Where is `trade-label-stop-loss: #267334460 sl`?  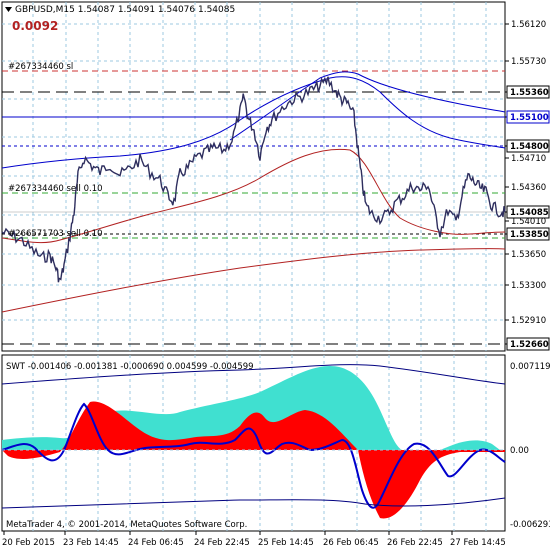
trade-label-stop-loss: #267334460 sl is located at coordinates (40, 67).